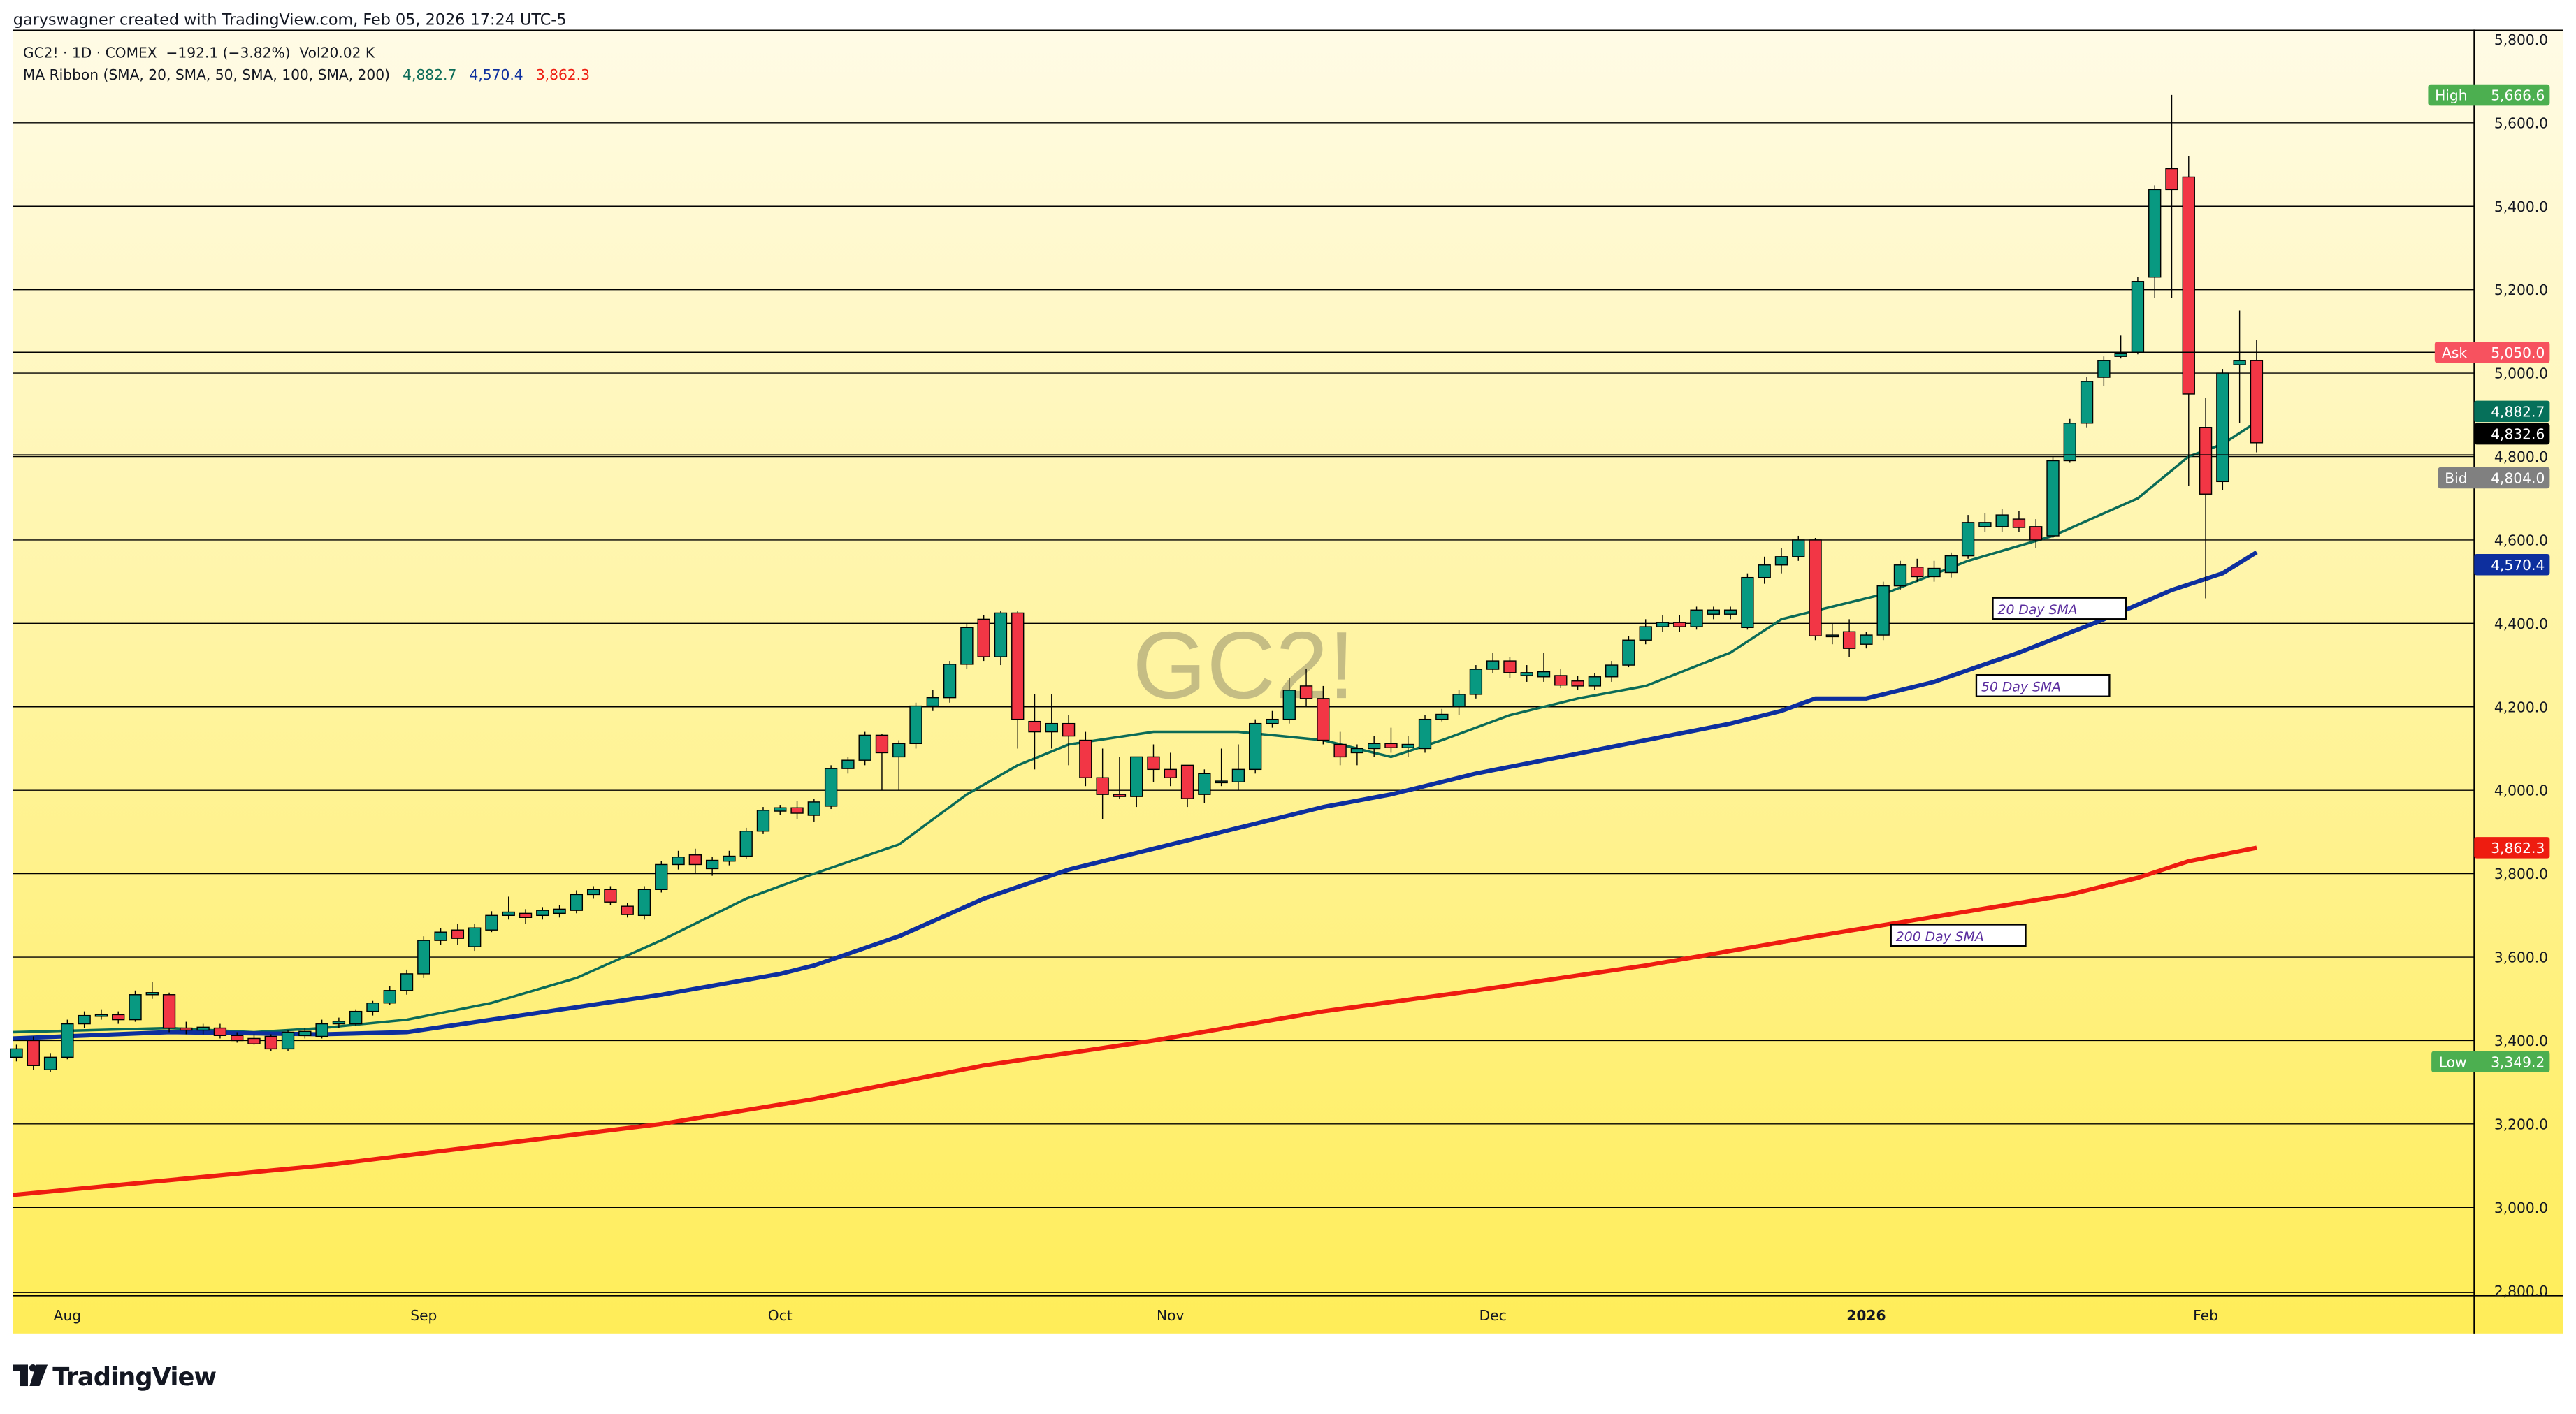  What do you see at coordinates (115, 1377) in the screenshot?
I see `tradingview-logo: TradingView` at bounding box center [115, 1377].